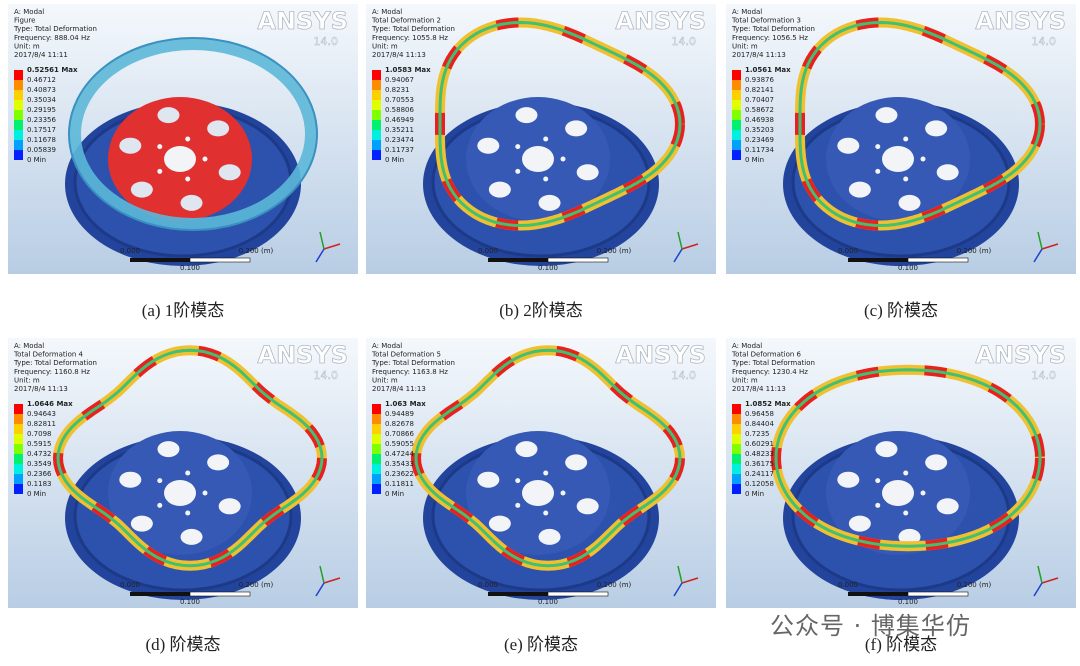  What do you see at coordinates (399, 100) in the screenshot?
I see `legend-label: 0.70553` at bounding box center [399, 100].